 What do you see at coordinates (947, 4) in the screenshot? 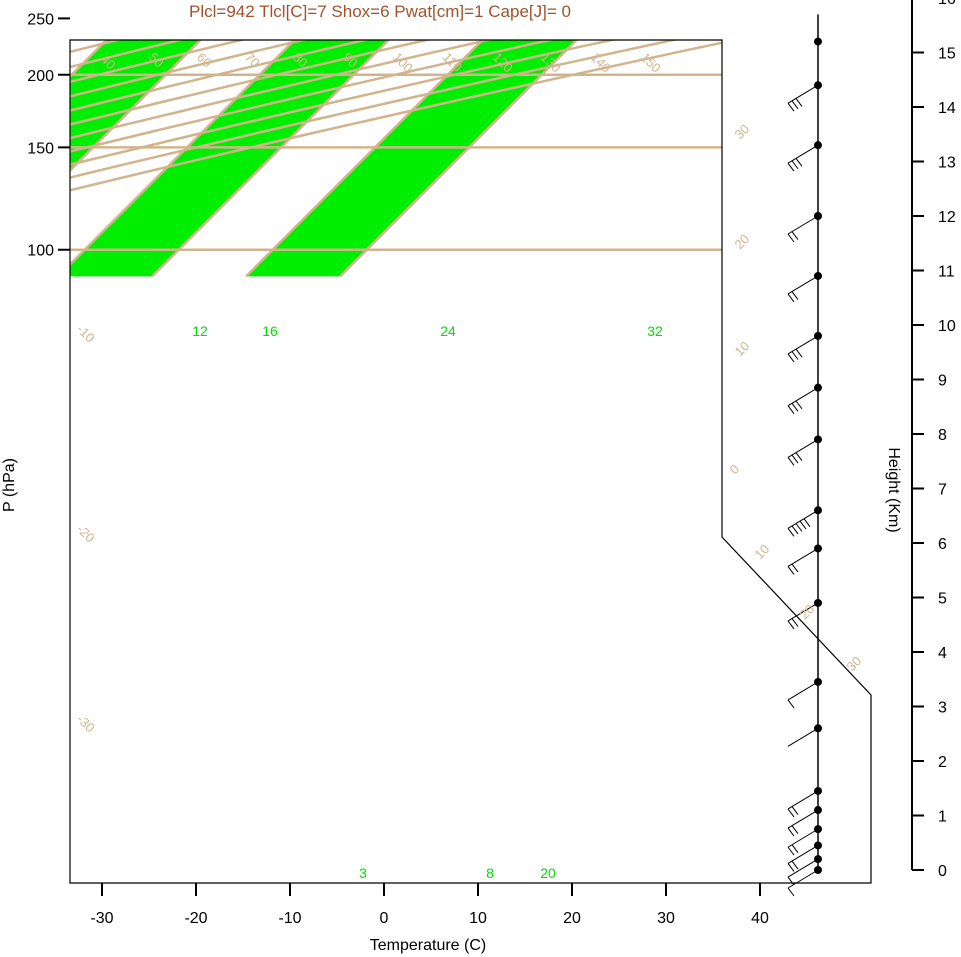
I see `height-tick-label: 16` at bounding box center [947, 4].